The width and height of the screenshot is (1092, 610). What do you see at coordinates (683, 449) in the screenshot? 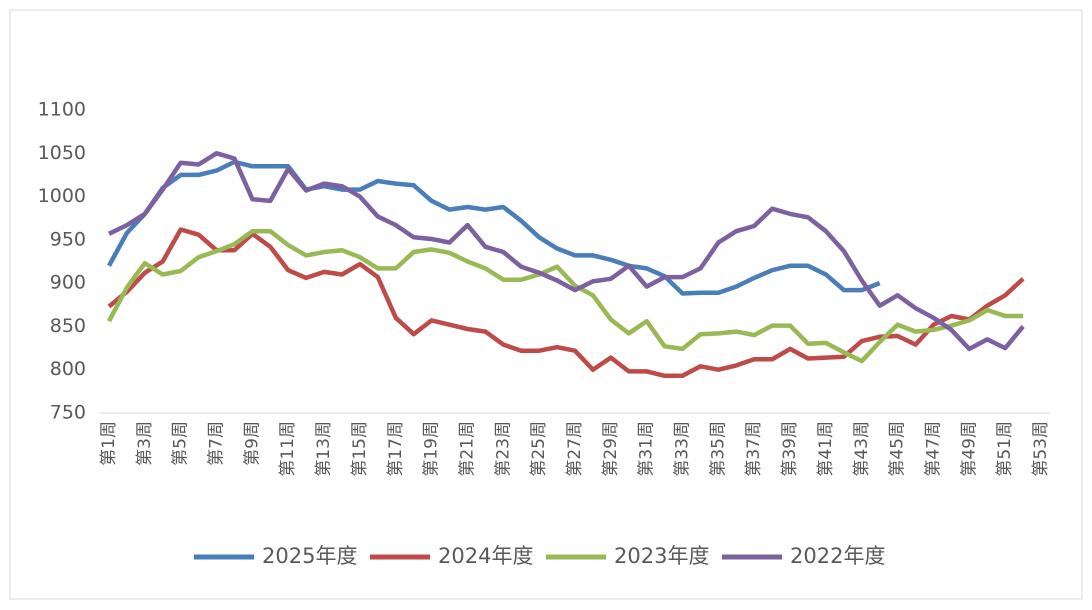
I see `x-tick-label: 第33周` at bounding box center [683, 449].